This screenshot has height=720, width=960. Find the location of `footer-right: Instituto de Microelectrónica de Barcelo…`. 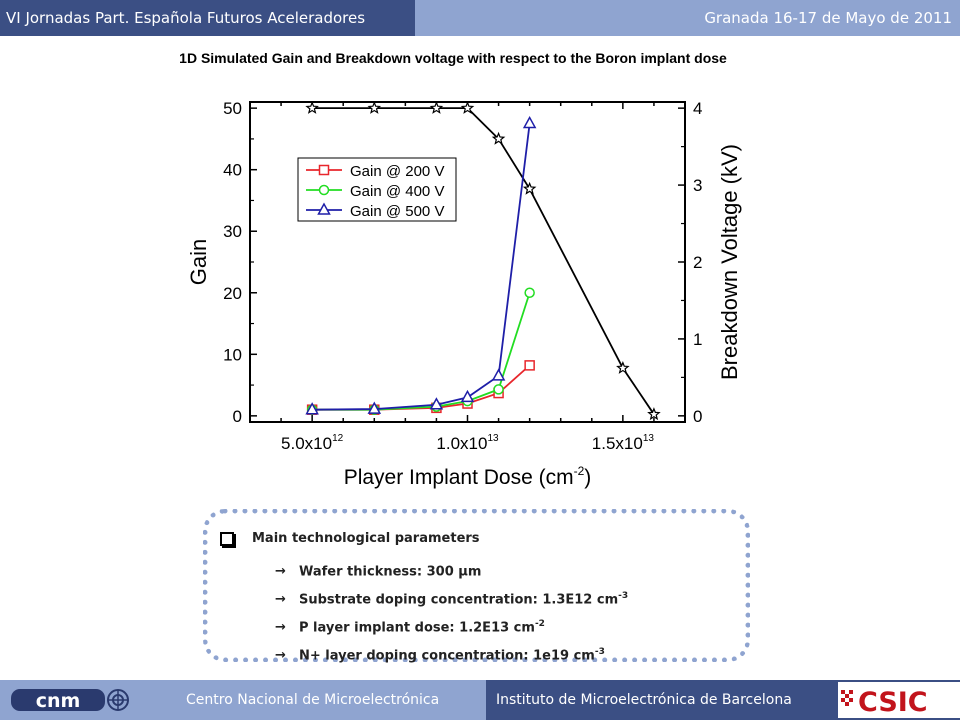

footer-right: Instituto de Microelectrónica de Barcelo… is located at coordinates (723, 700).